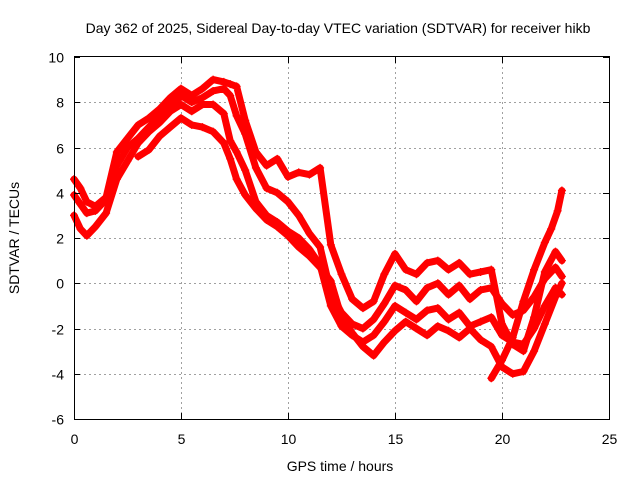 This screenshot has width=640, height=480. I want to click on y-tick-label: 6, so click(60, 149).